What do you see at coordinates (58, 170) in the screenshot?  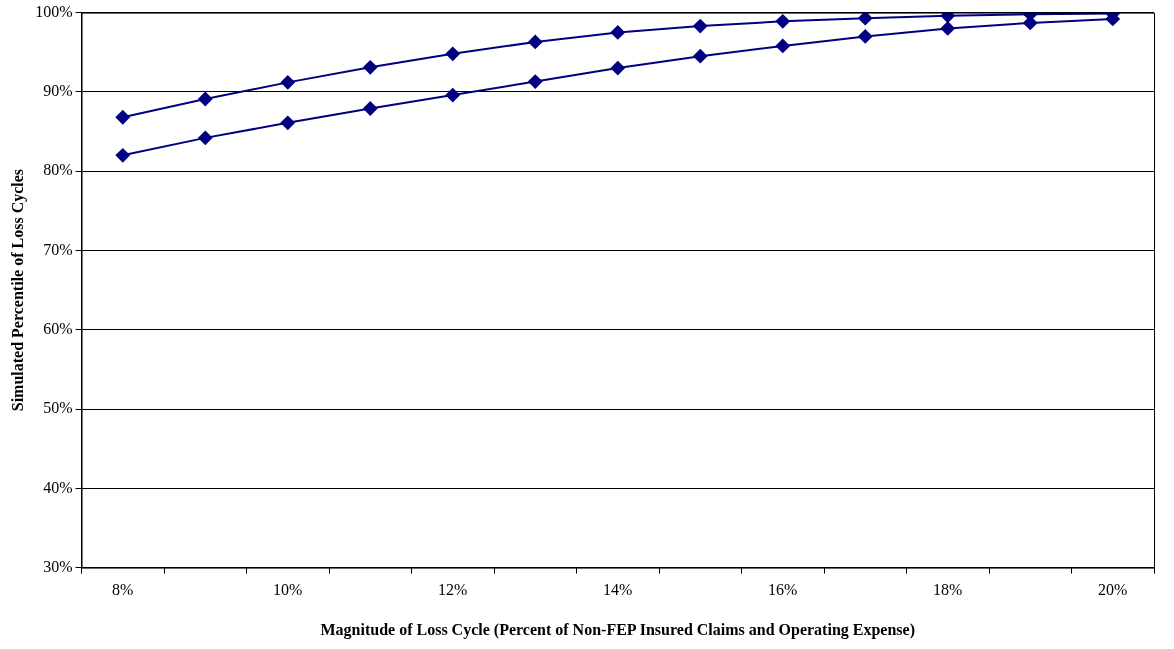 I see `y-tick-label: 80%` at bounding box center [58, 170].